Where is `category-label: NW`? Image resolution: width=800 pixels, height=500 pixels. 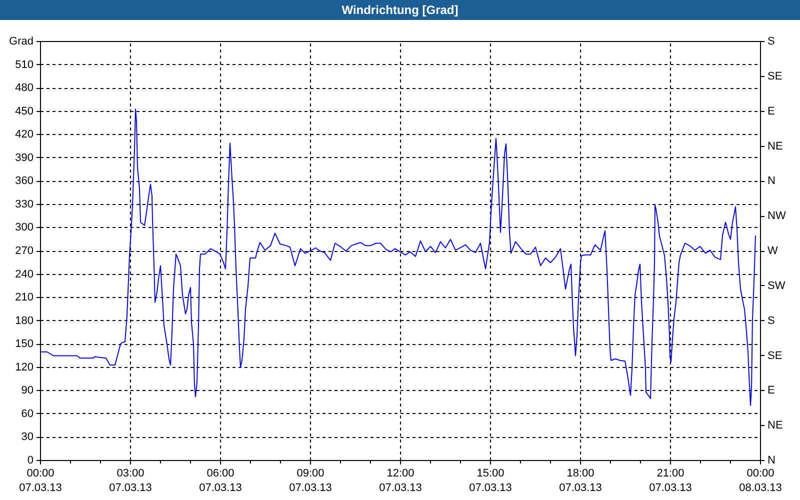
category-label: NW is located at coordinates (777, 216).